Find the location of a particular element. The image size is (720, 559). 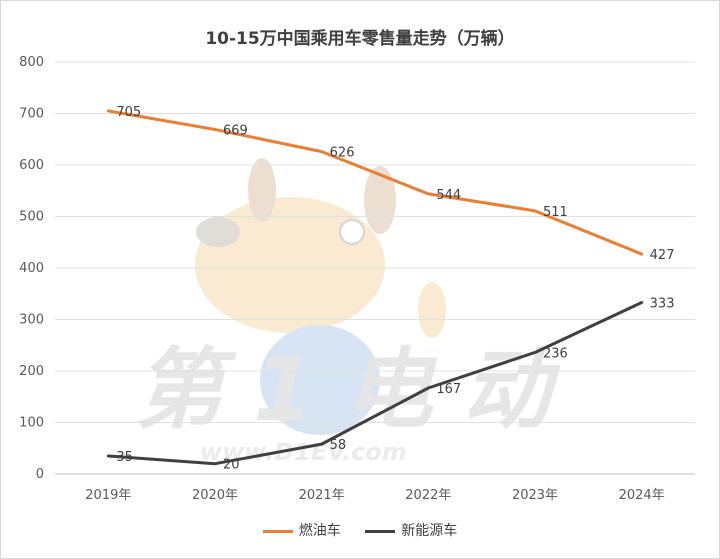

x-tick-label: 2023年 is located at coordinates (535, 495).